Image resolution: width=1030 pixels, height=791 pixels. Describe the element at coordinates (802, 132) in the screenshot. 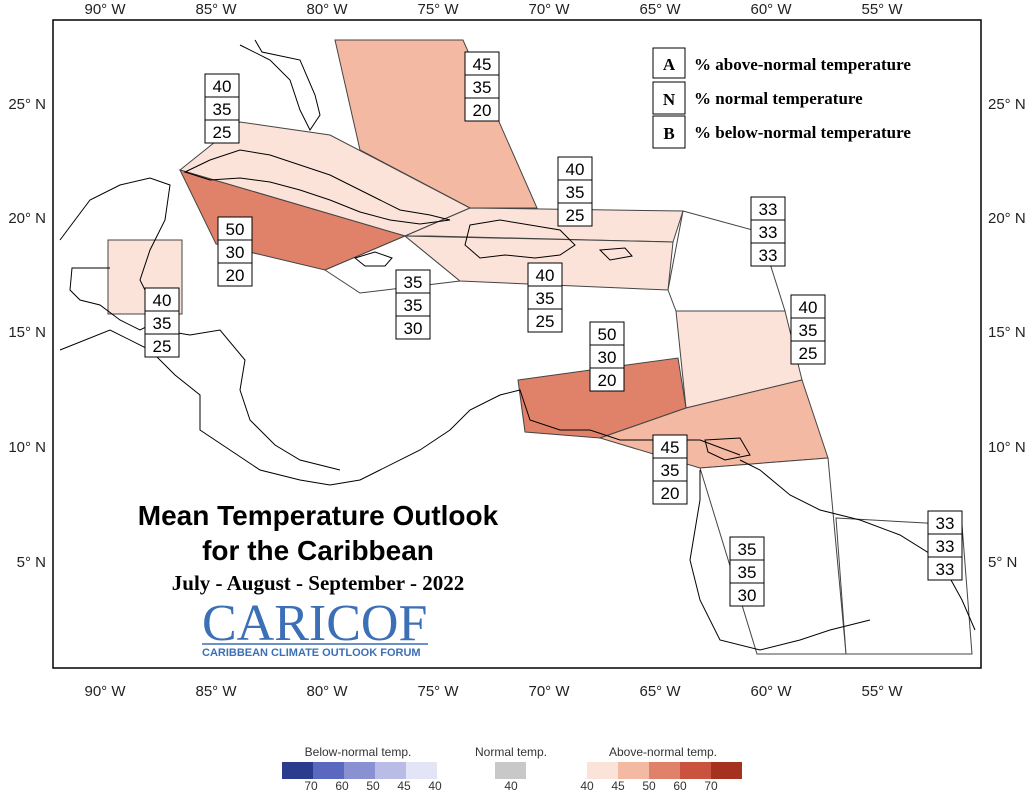

I see `key-text: % below-normal temperature` at that location.